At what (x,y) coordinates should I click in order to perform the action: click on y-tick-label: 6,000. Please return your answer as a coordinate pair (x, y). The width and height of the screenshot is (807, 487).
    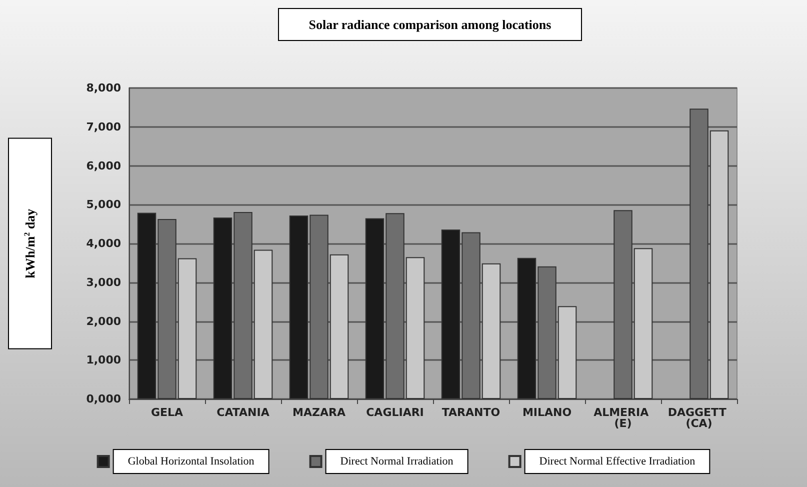
    Looking at the image, I should click on (104, 165).